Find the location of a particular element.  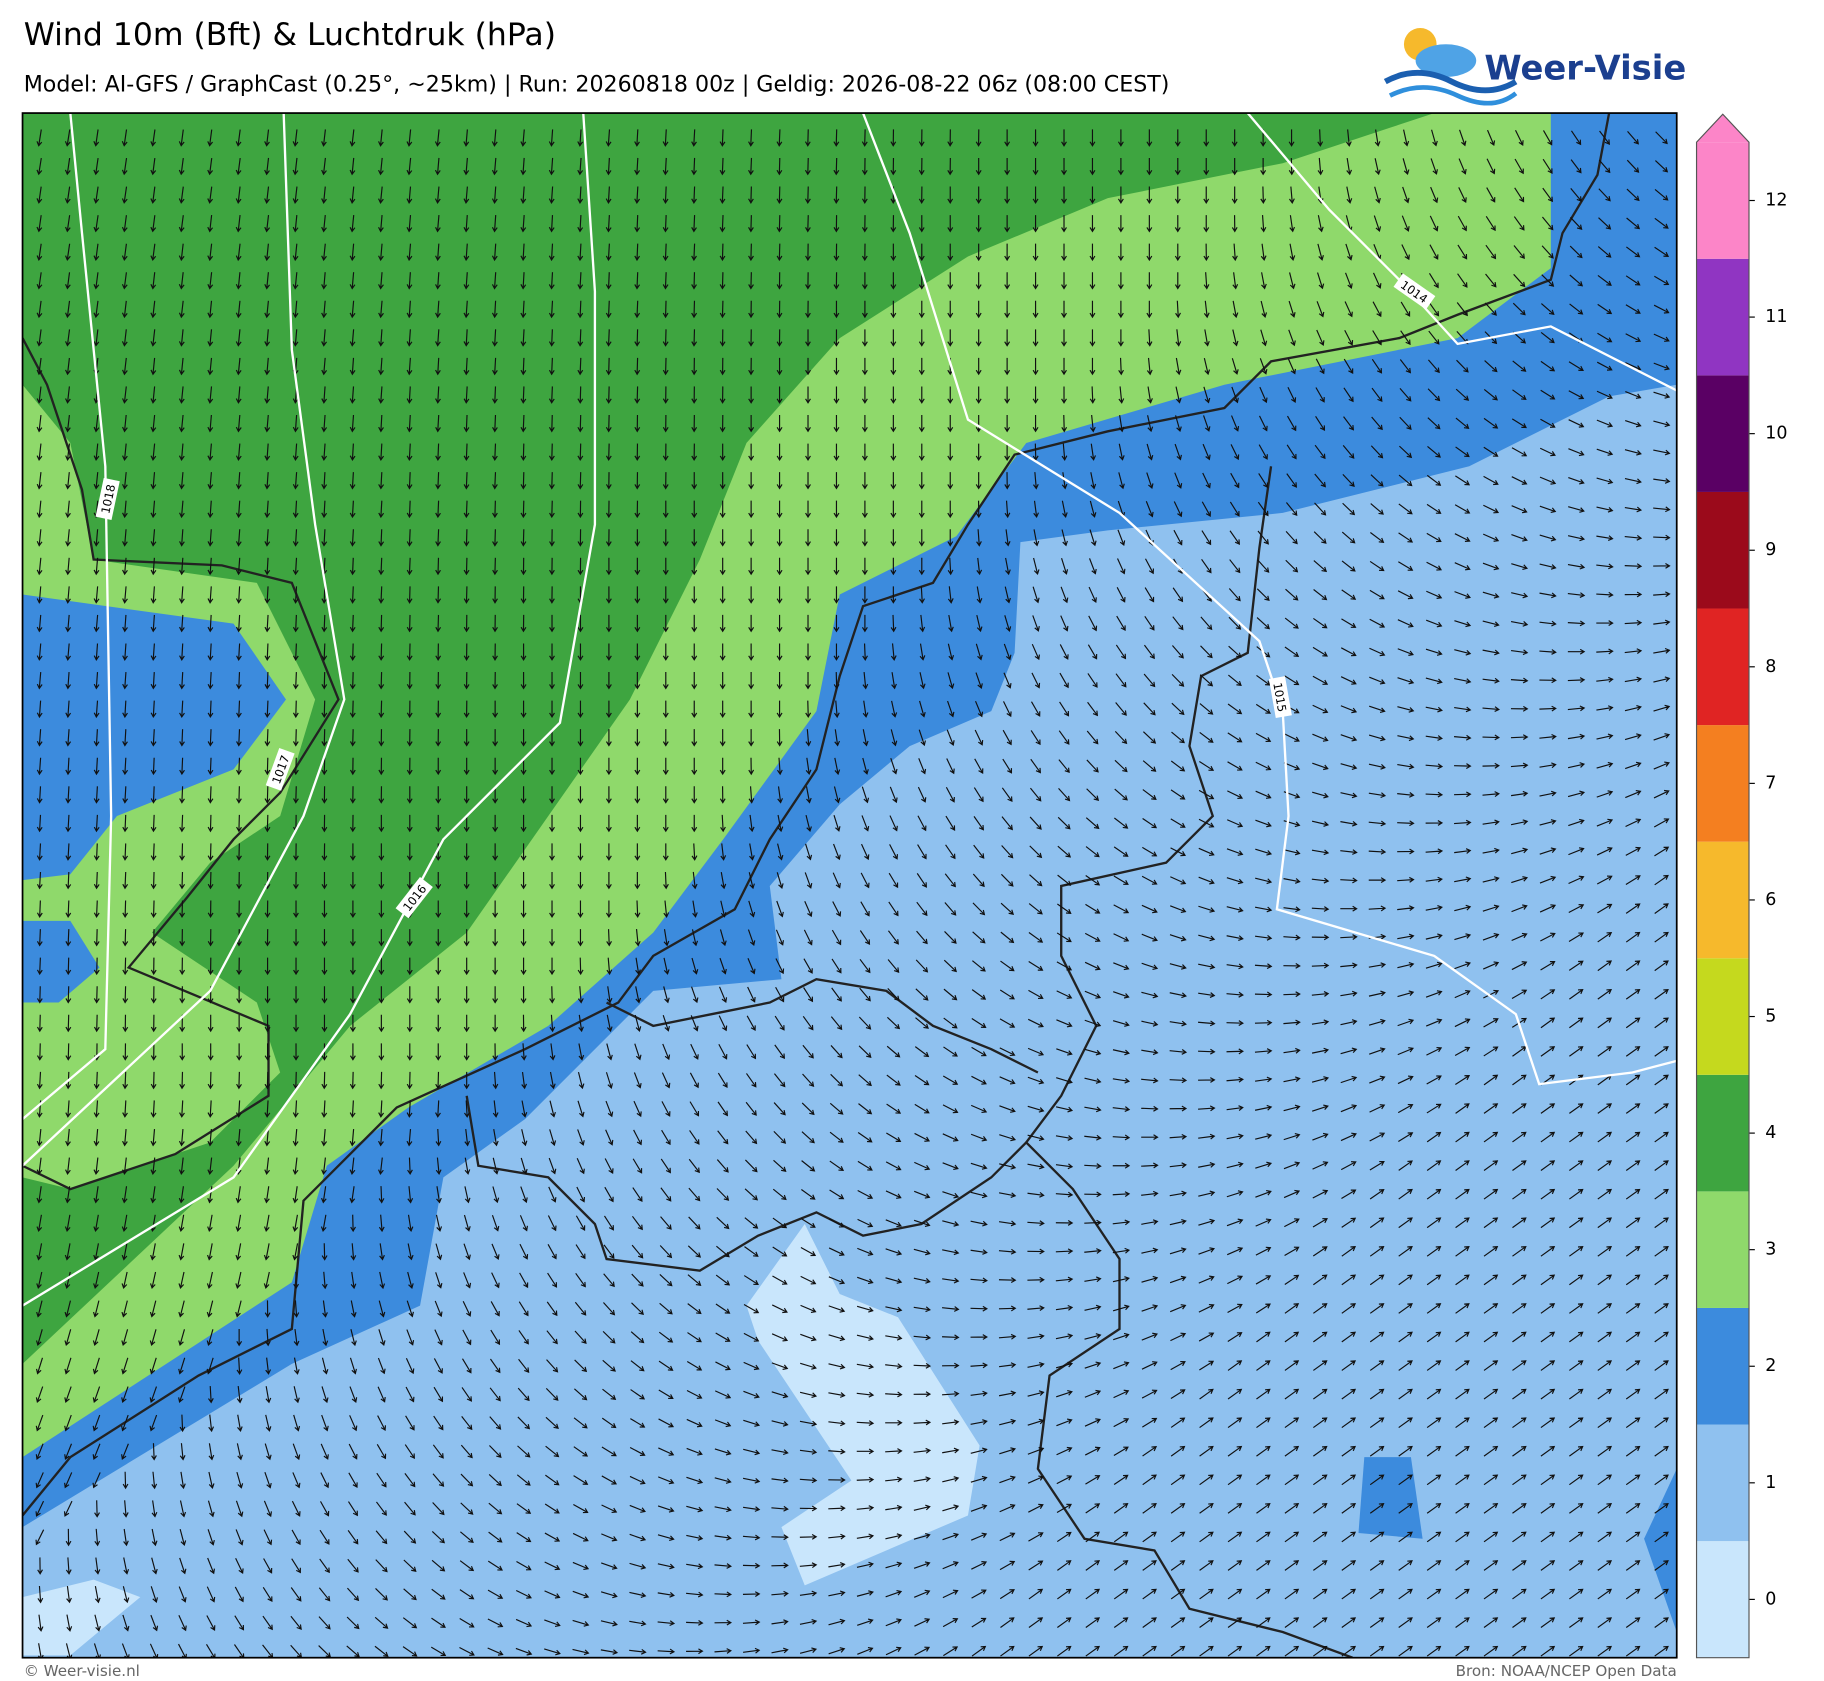

coastline is located at coordinates (181, 764).